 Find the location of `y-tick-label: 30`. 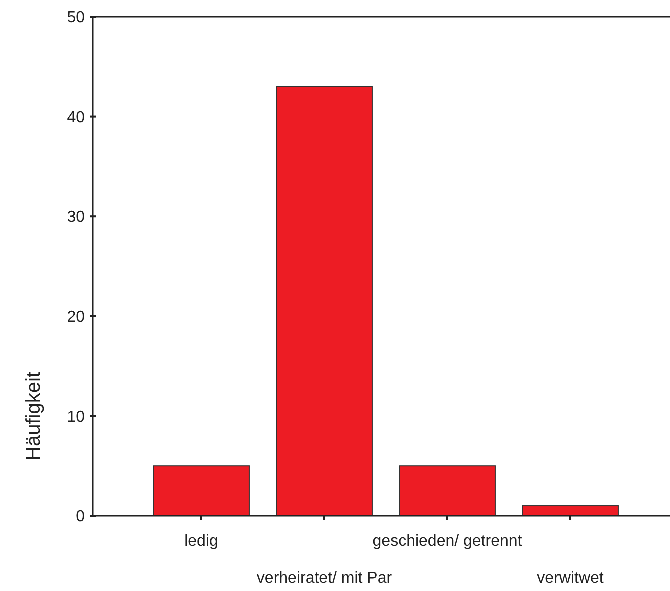

y-tick-label: 30 is located at coordinates (76, 217).